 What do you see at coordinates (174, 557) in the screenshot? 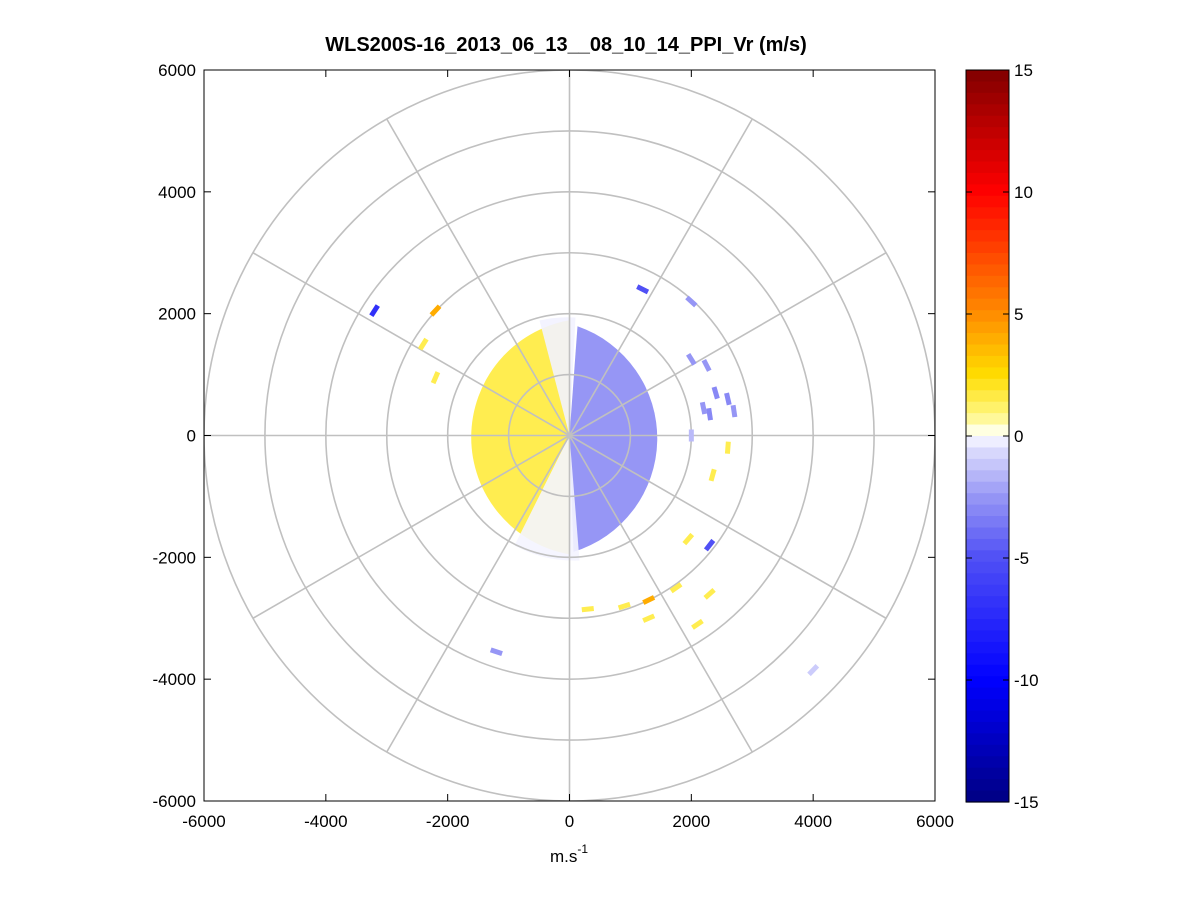
I see `y-tick-label: -2000` at bounding box center [174, 557].